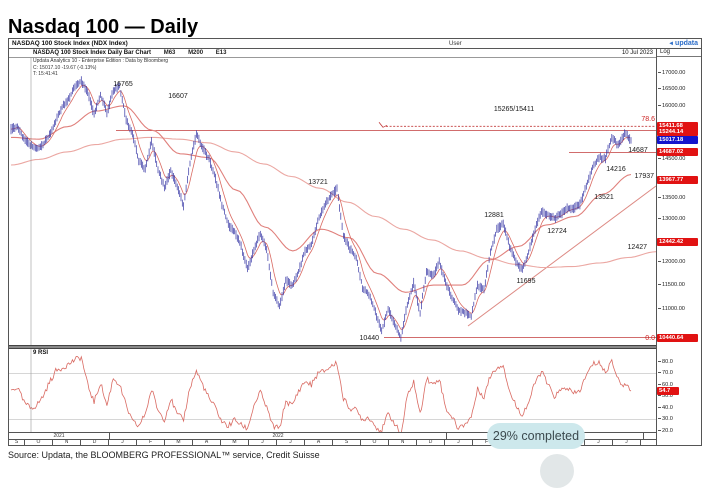 The width and height of the screenshot is (706, 488). What do you see at coordinates (151, 442) in the screenshot?
I see `month-label: F` at bounding box center [151, 442].